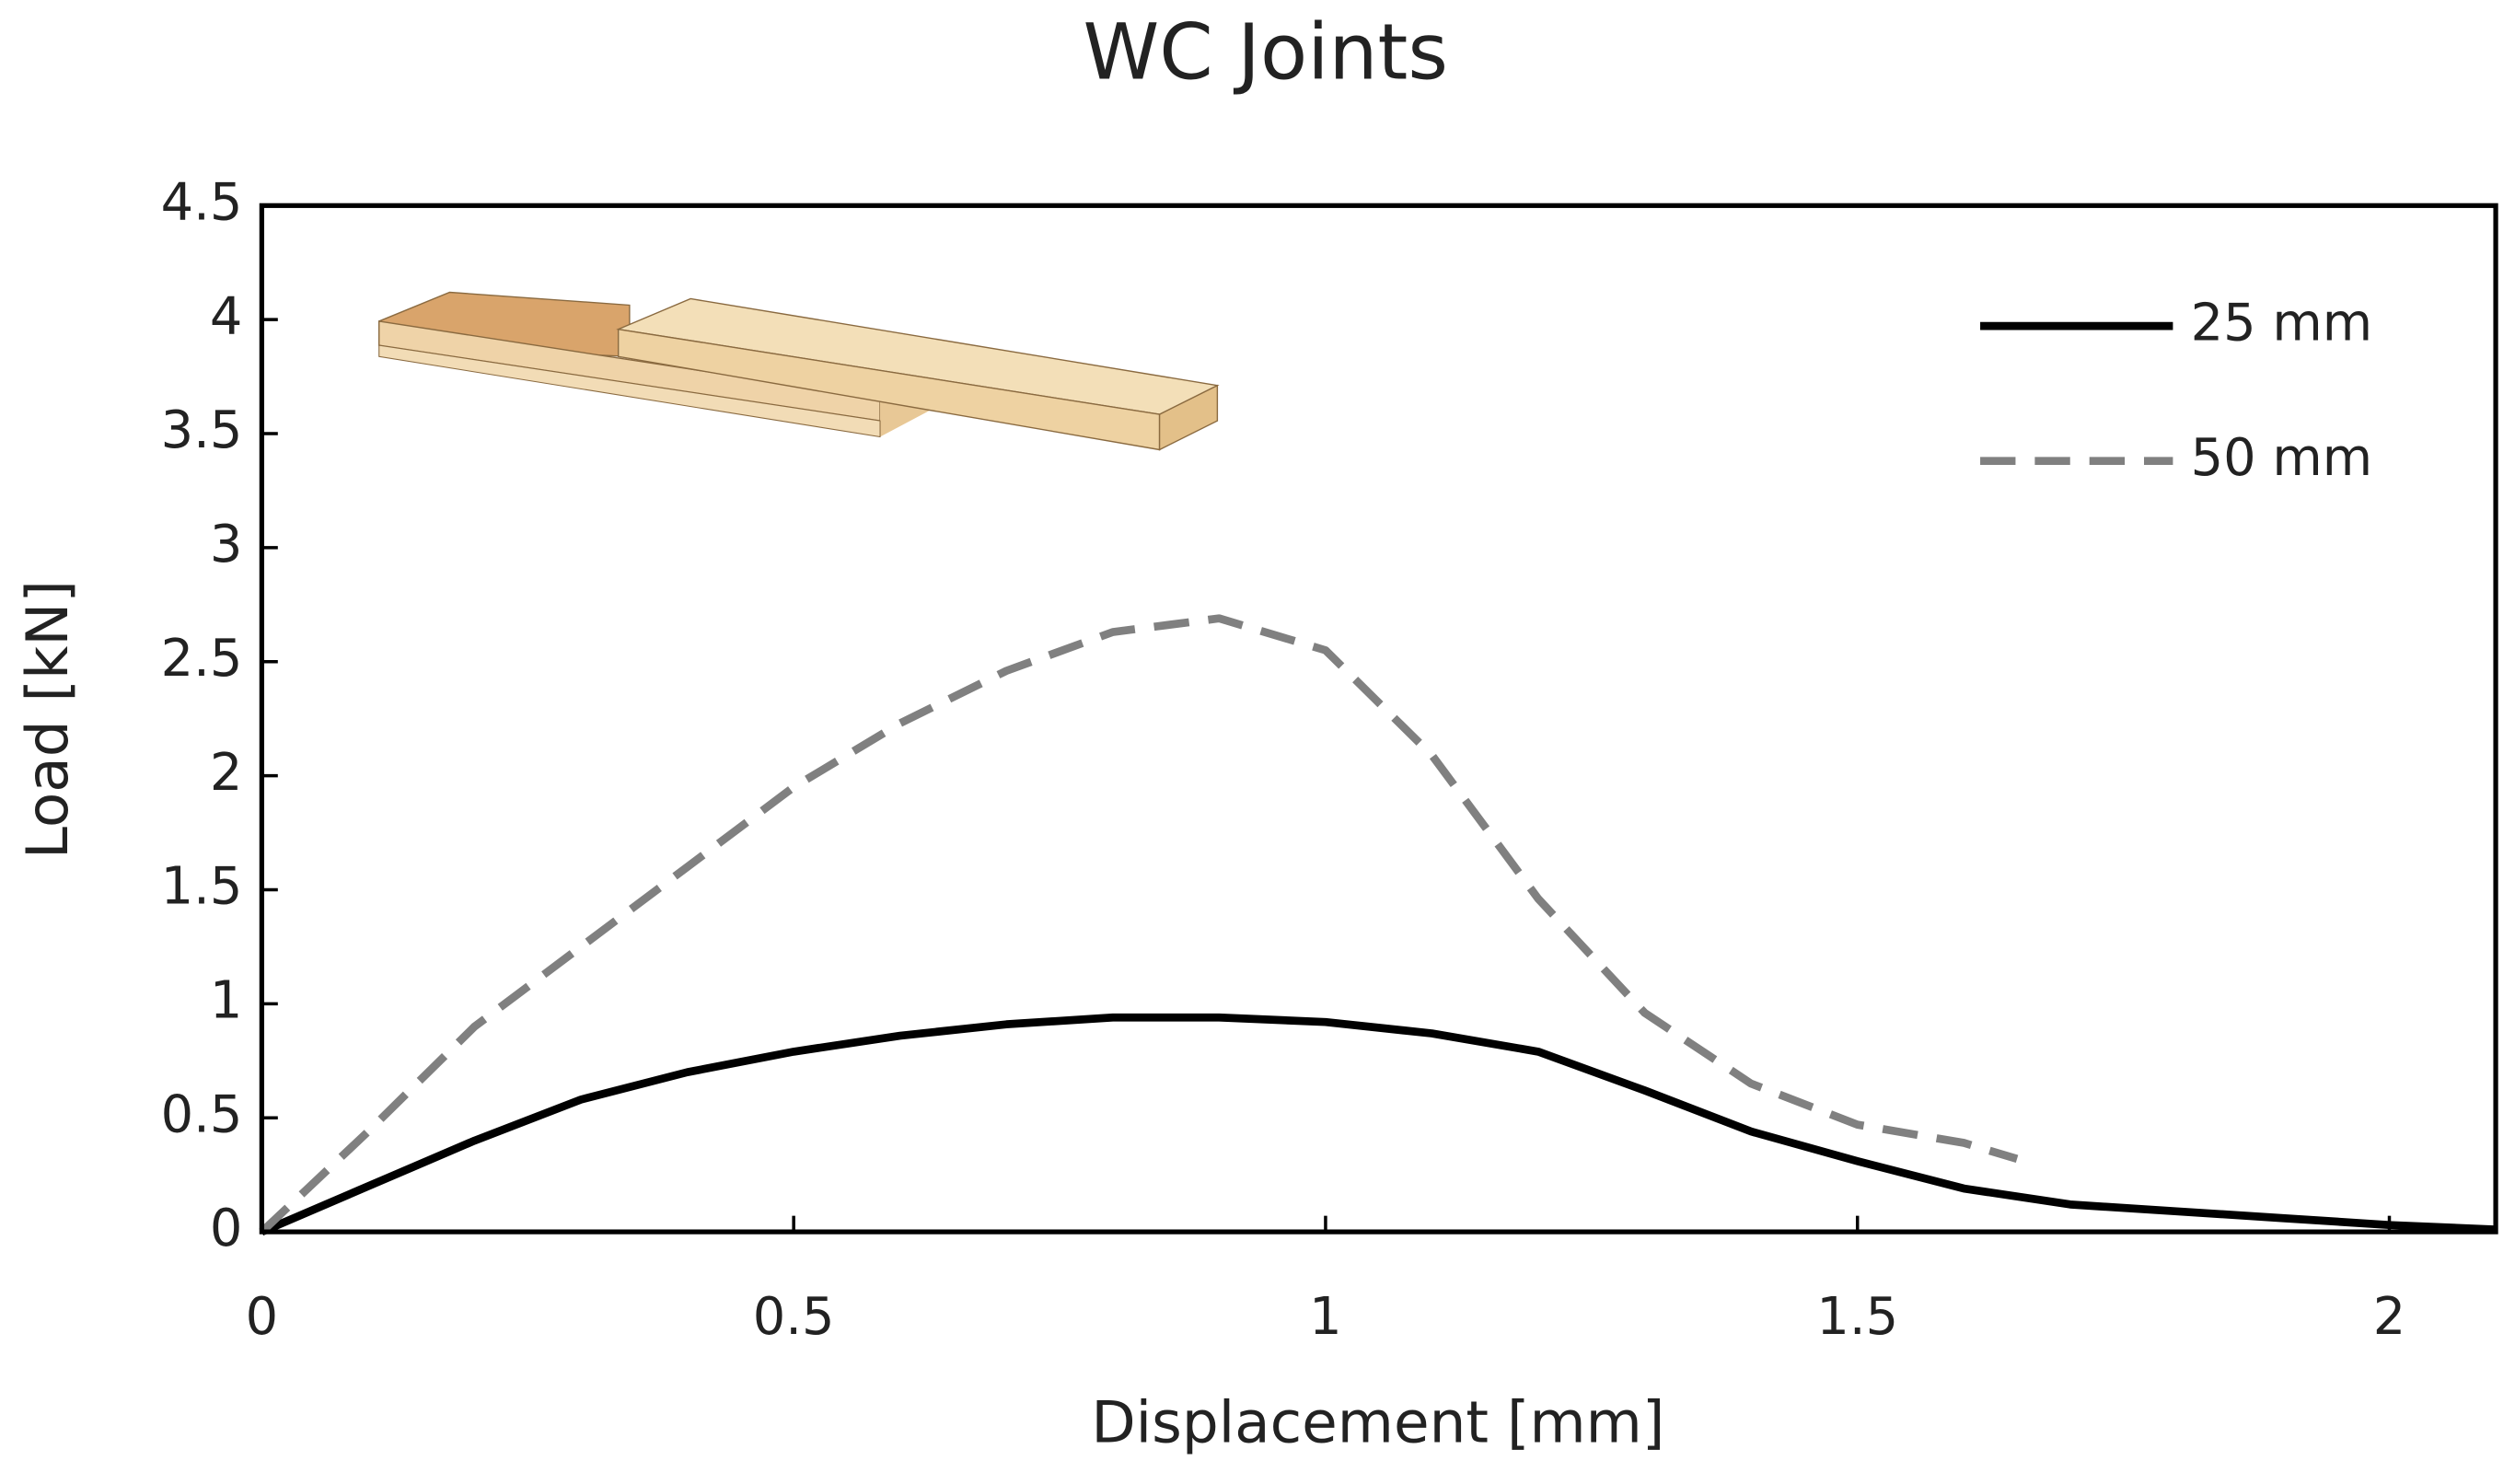 This screenshot has height=1484, width=2515. I want to click on x-tick-label: 0.5, so click(794, 1317).